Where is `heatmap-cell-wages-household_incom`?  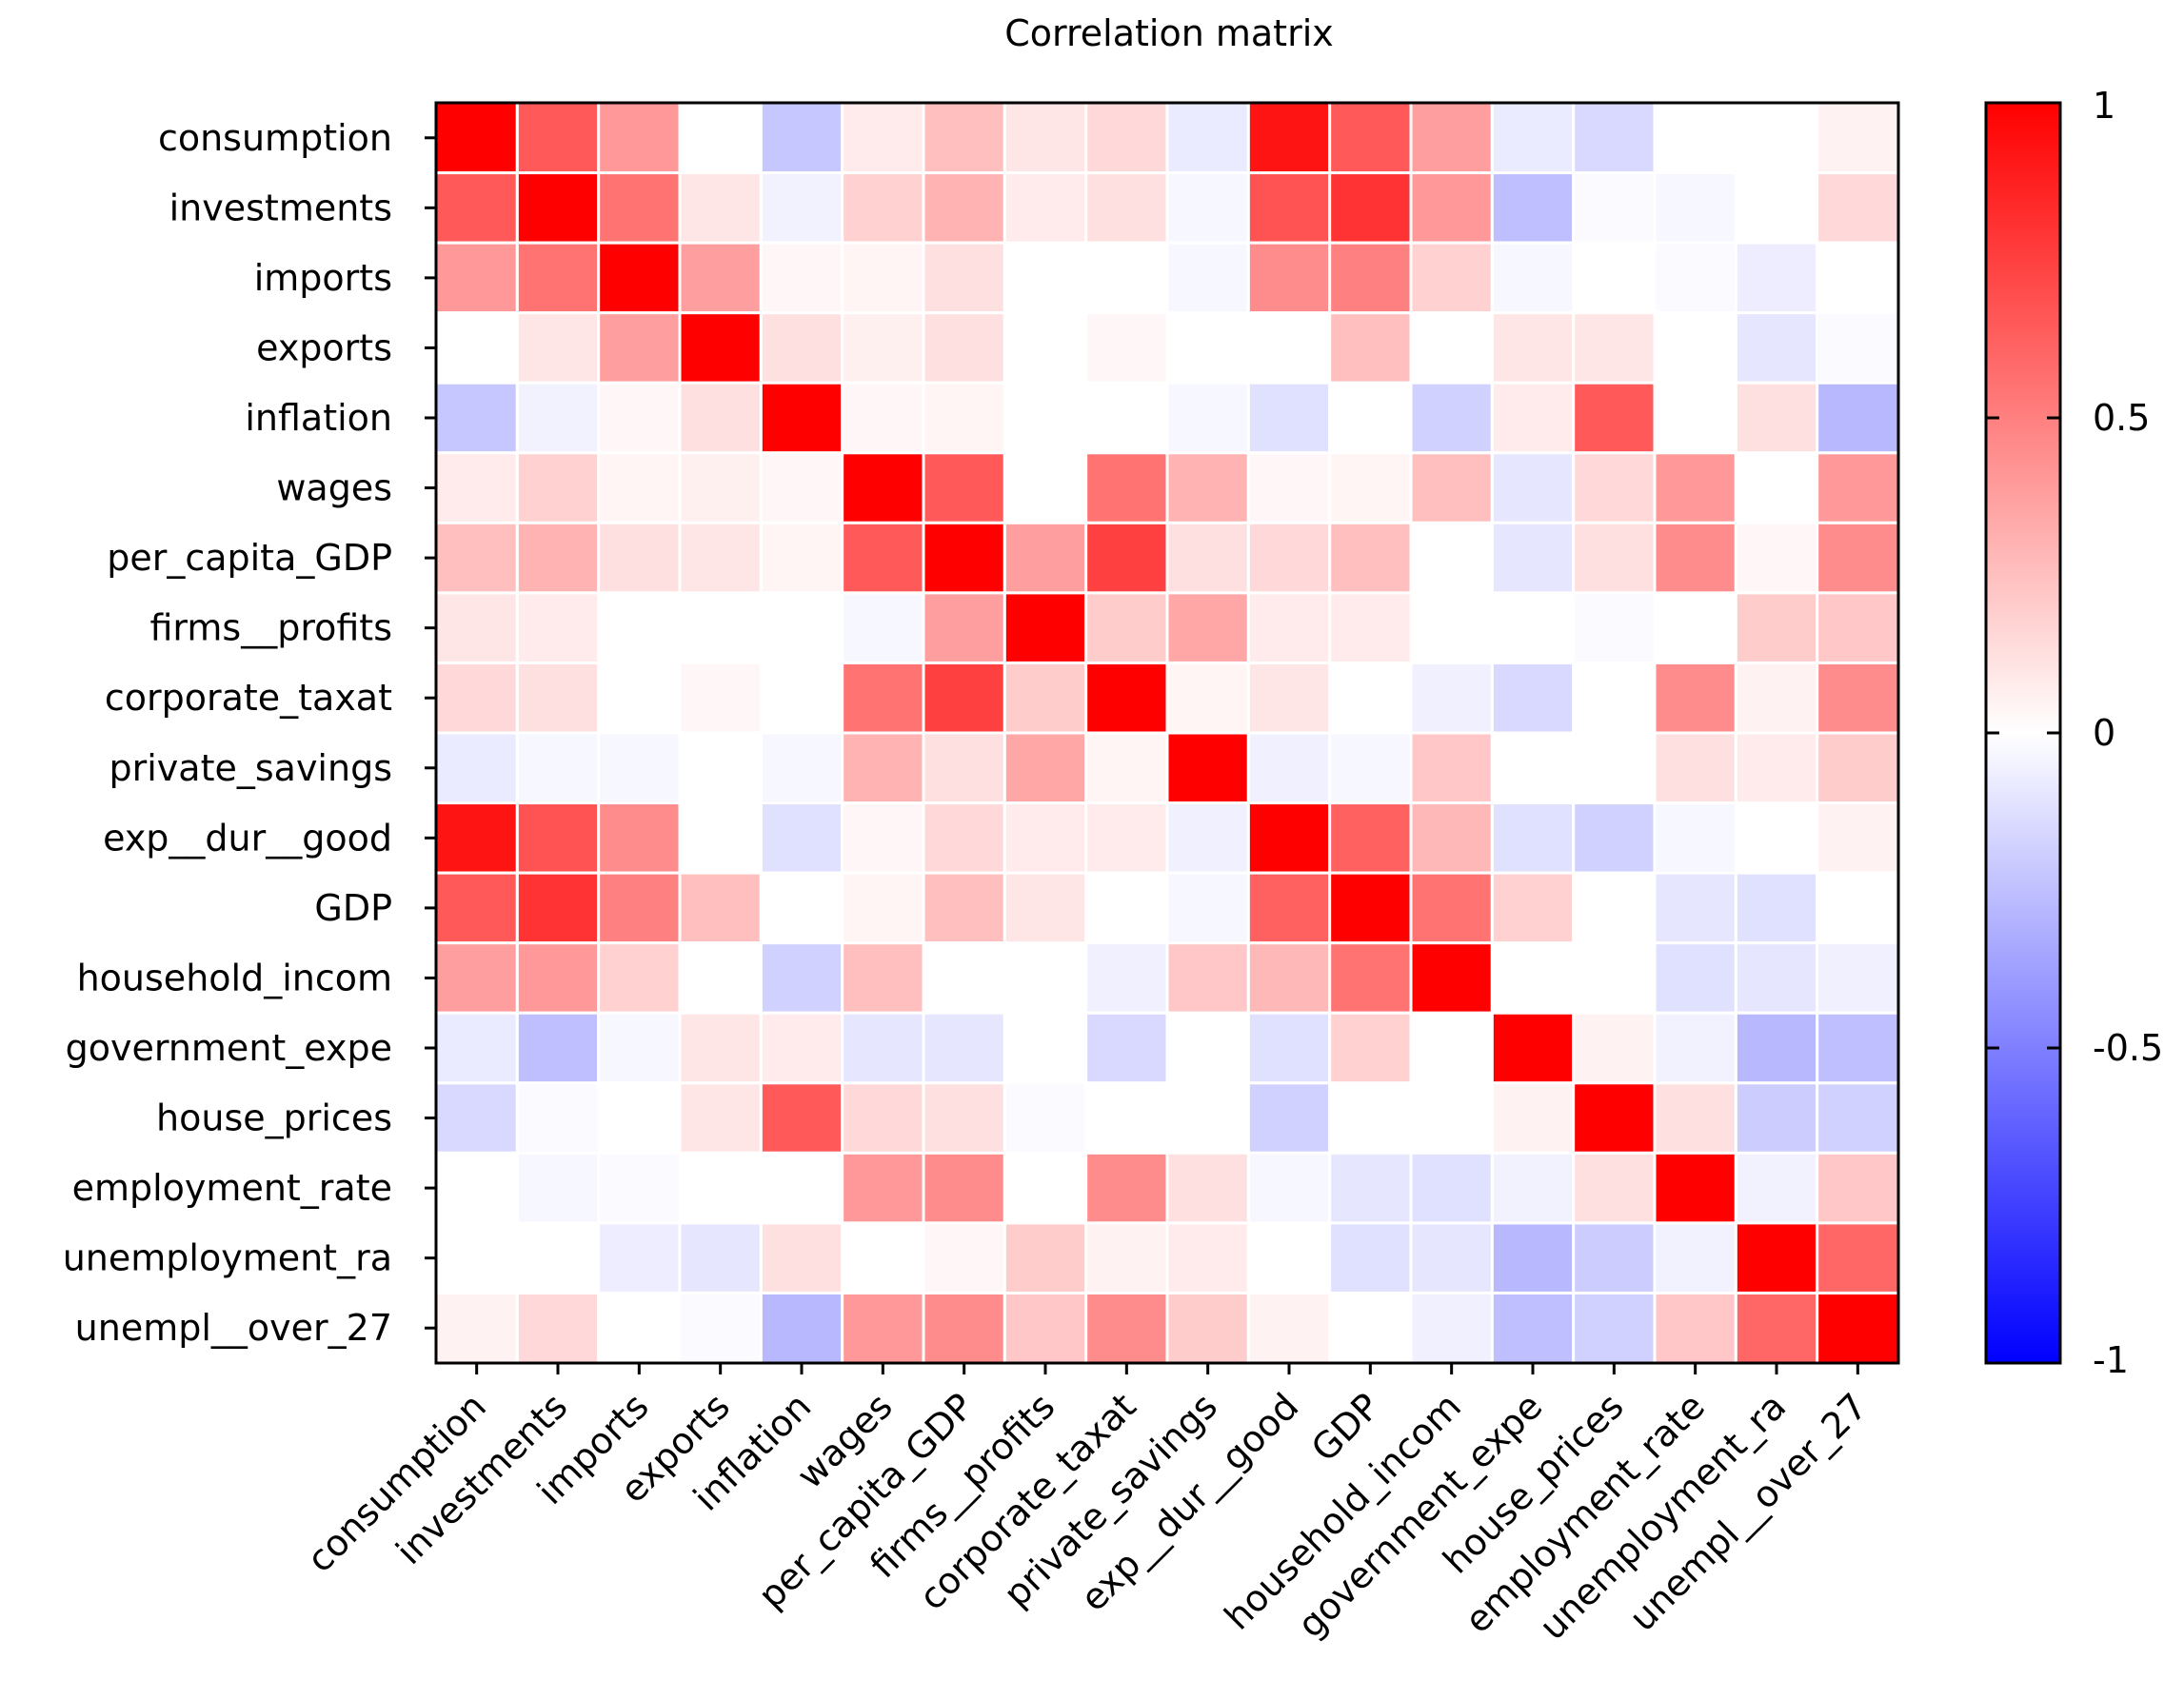 heatmap-cell-wages-household_incom is located at coordinates (1451, 487).